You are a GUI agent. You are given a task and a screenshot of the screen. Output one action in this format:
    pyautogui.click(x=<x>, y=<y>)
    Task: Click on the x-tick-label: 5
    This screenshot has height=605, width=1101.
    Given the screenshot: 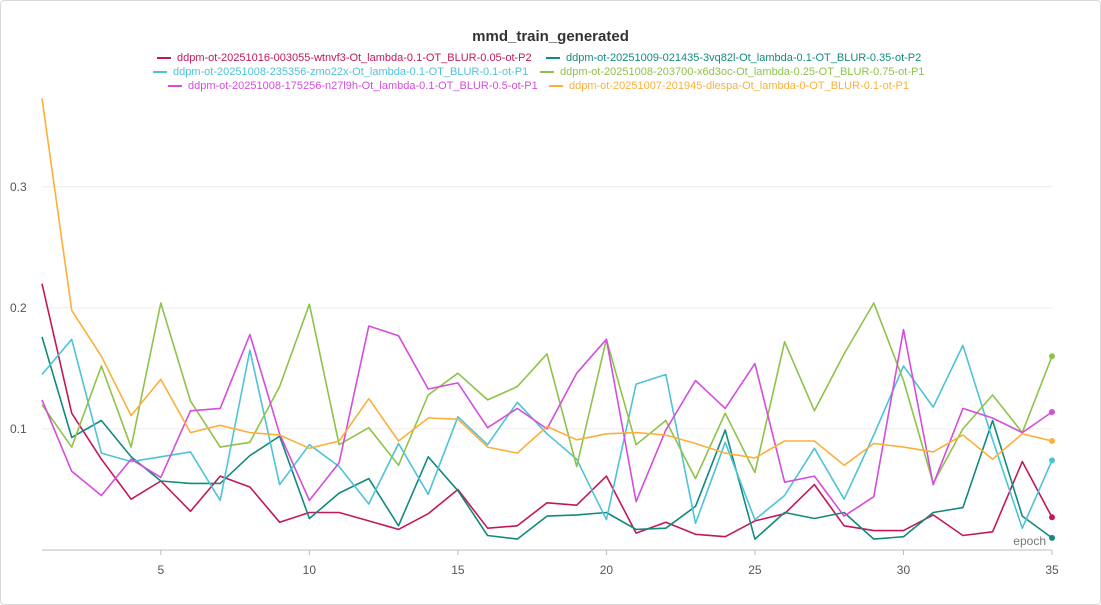 What is the action you would take?
    pyautogui.click(x=160, y=570)
    